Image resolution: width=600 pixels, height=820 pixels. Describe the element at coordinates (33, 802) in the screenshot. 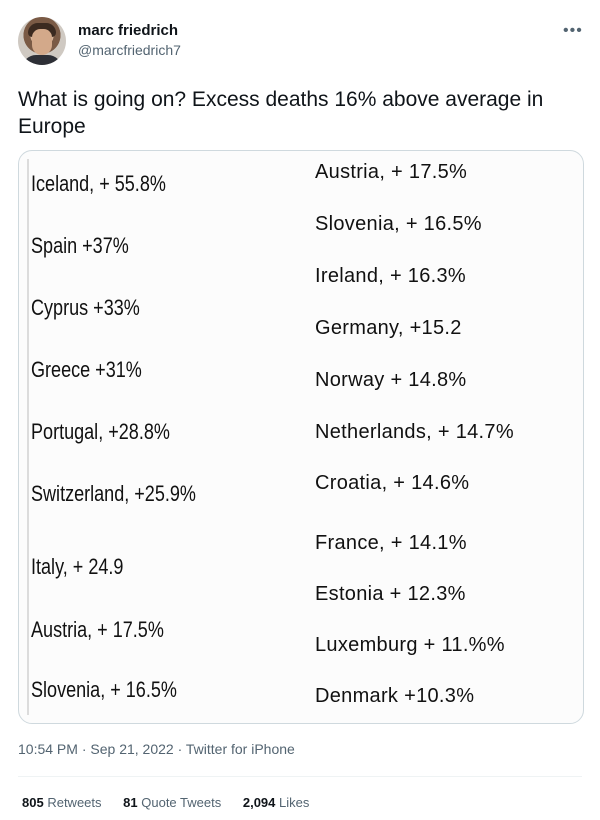

I see `retweets-count: 805` at that location.